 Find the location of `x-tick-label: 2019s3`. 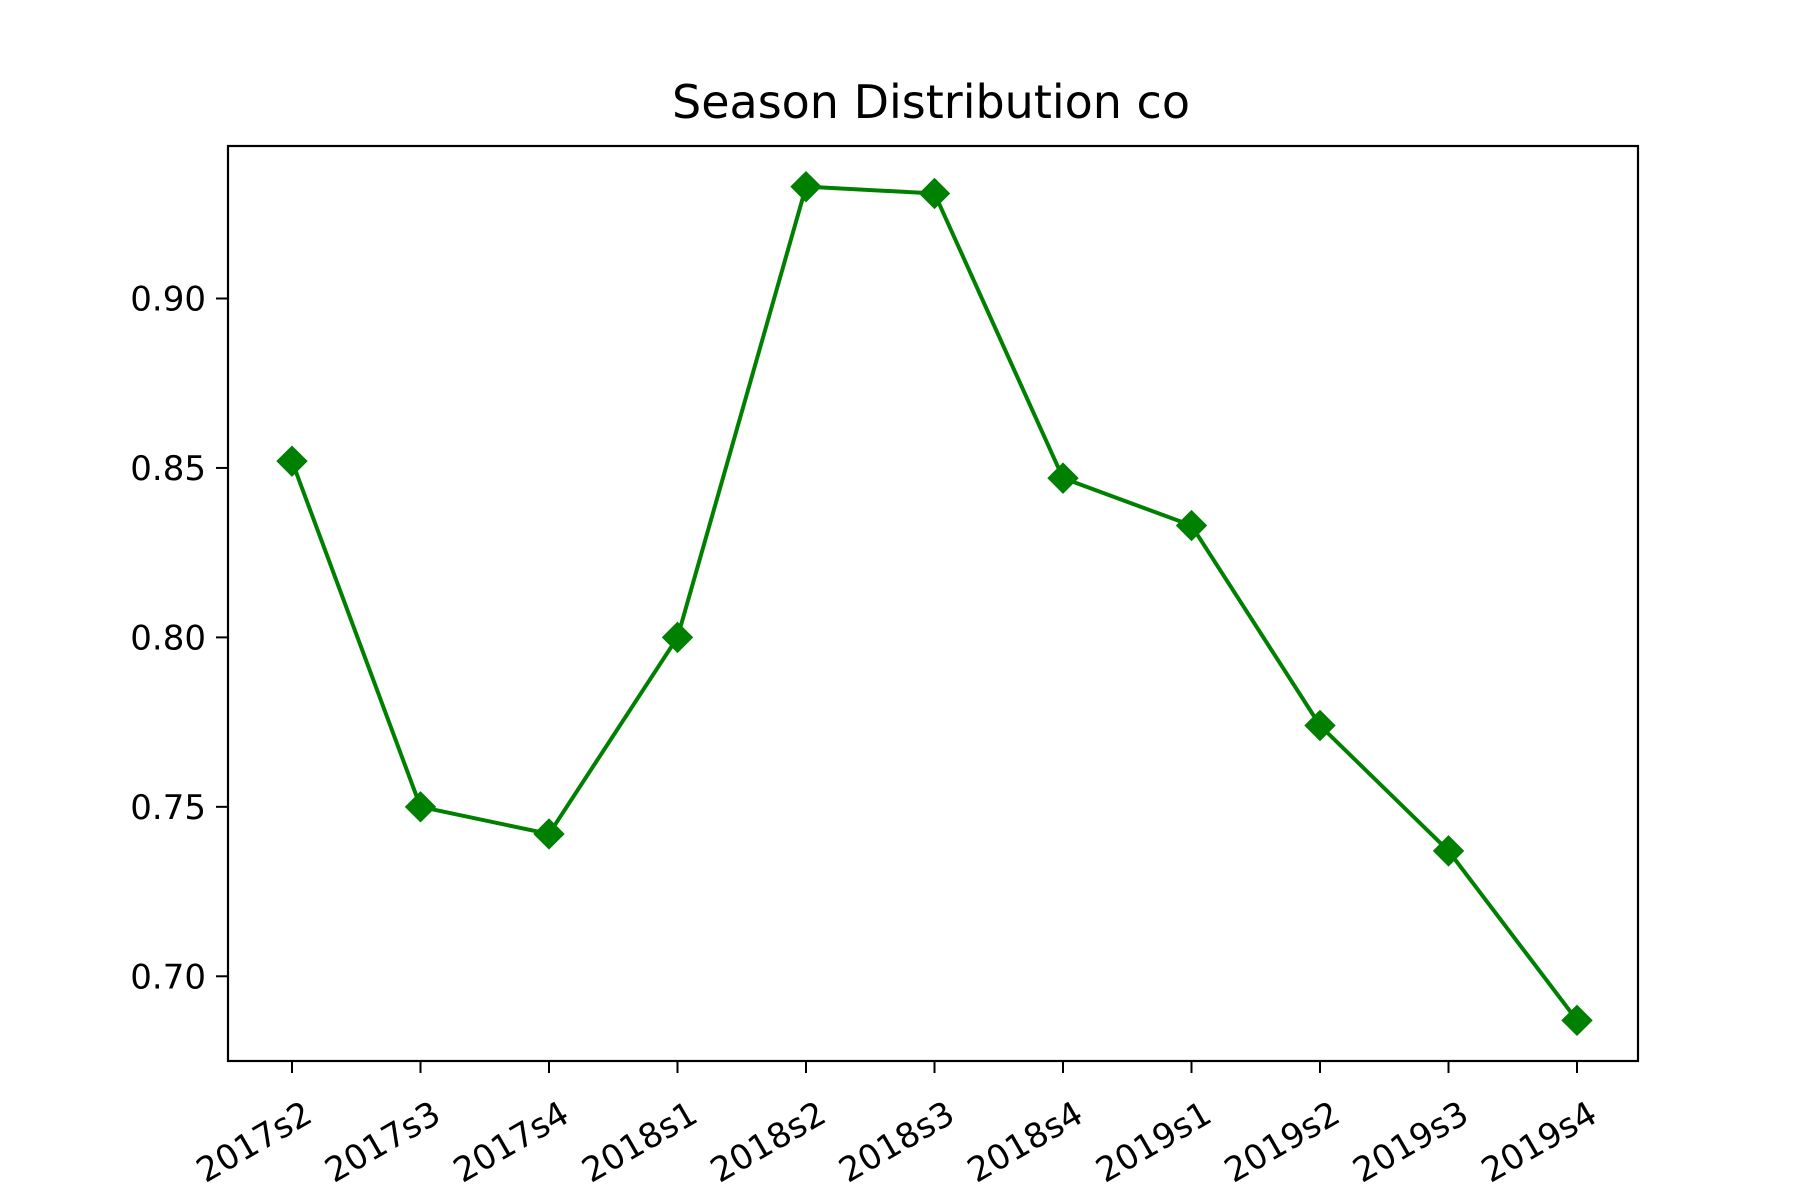

x-tick-label: 2019s3 is located at coordinates (1410, 1143).